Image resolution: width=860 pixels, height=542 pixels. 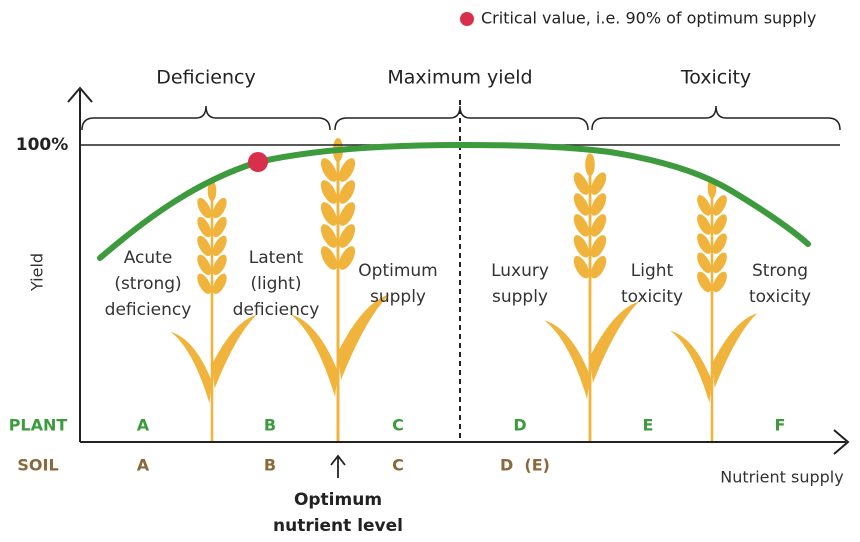 I want to click on x-axis-label: Nutrient supply, so click(x=781, y=477).